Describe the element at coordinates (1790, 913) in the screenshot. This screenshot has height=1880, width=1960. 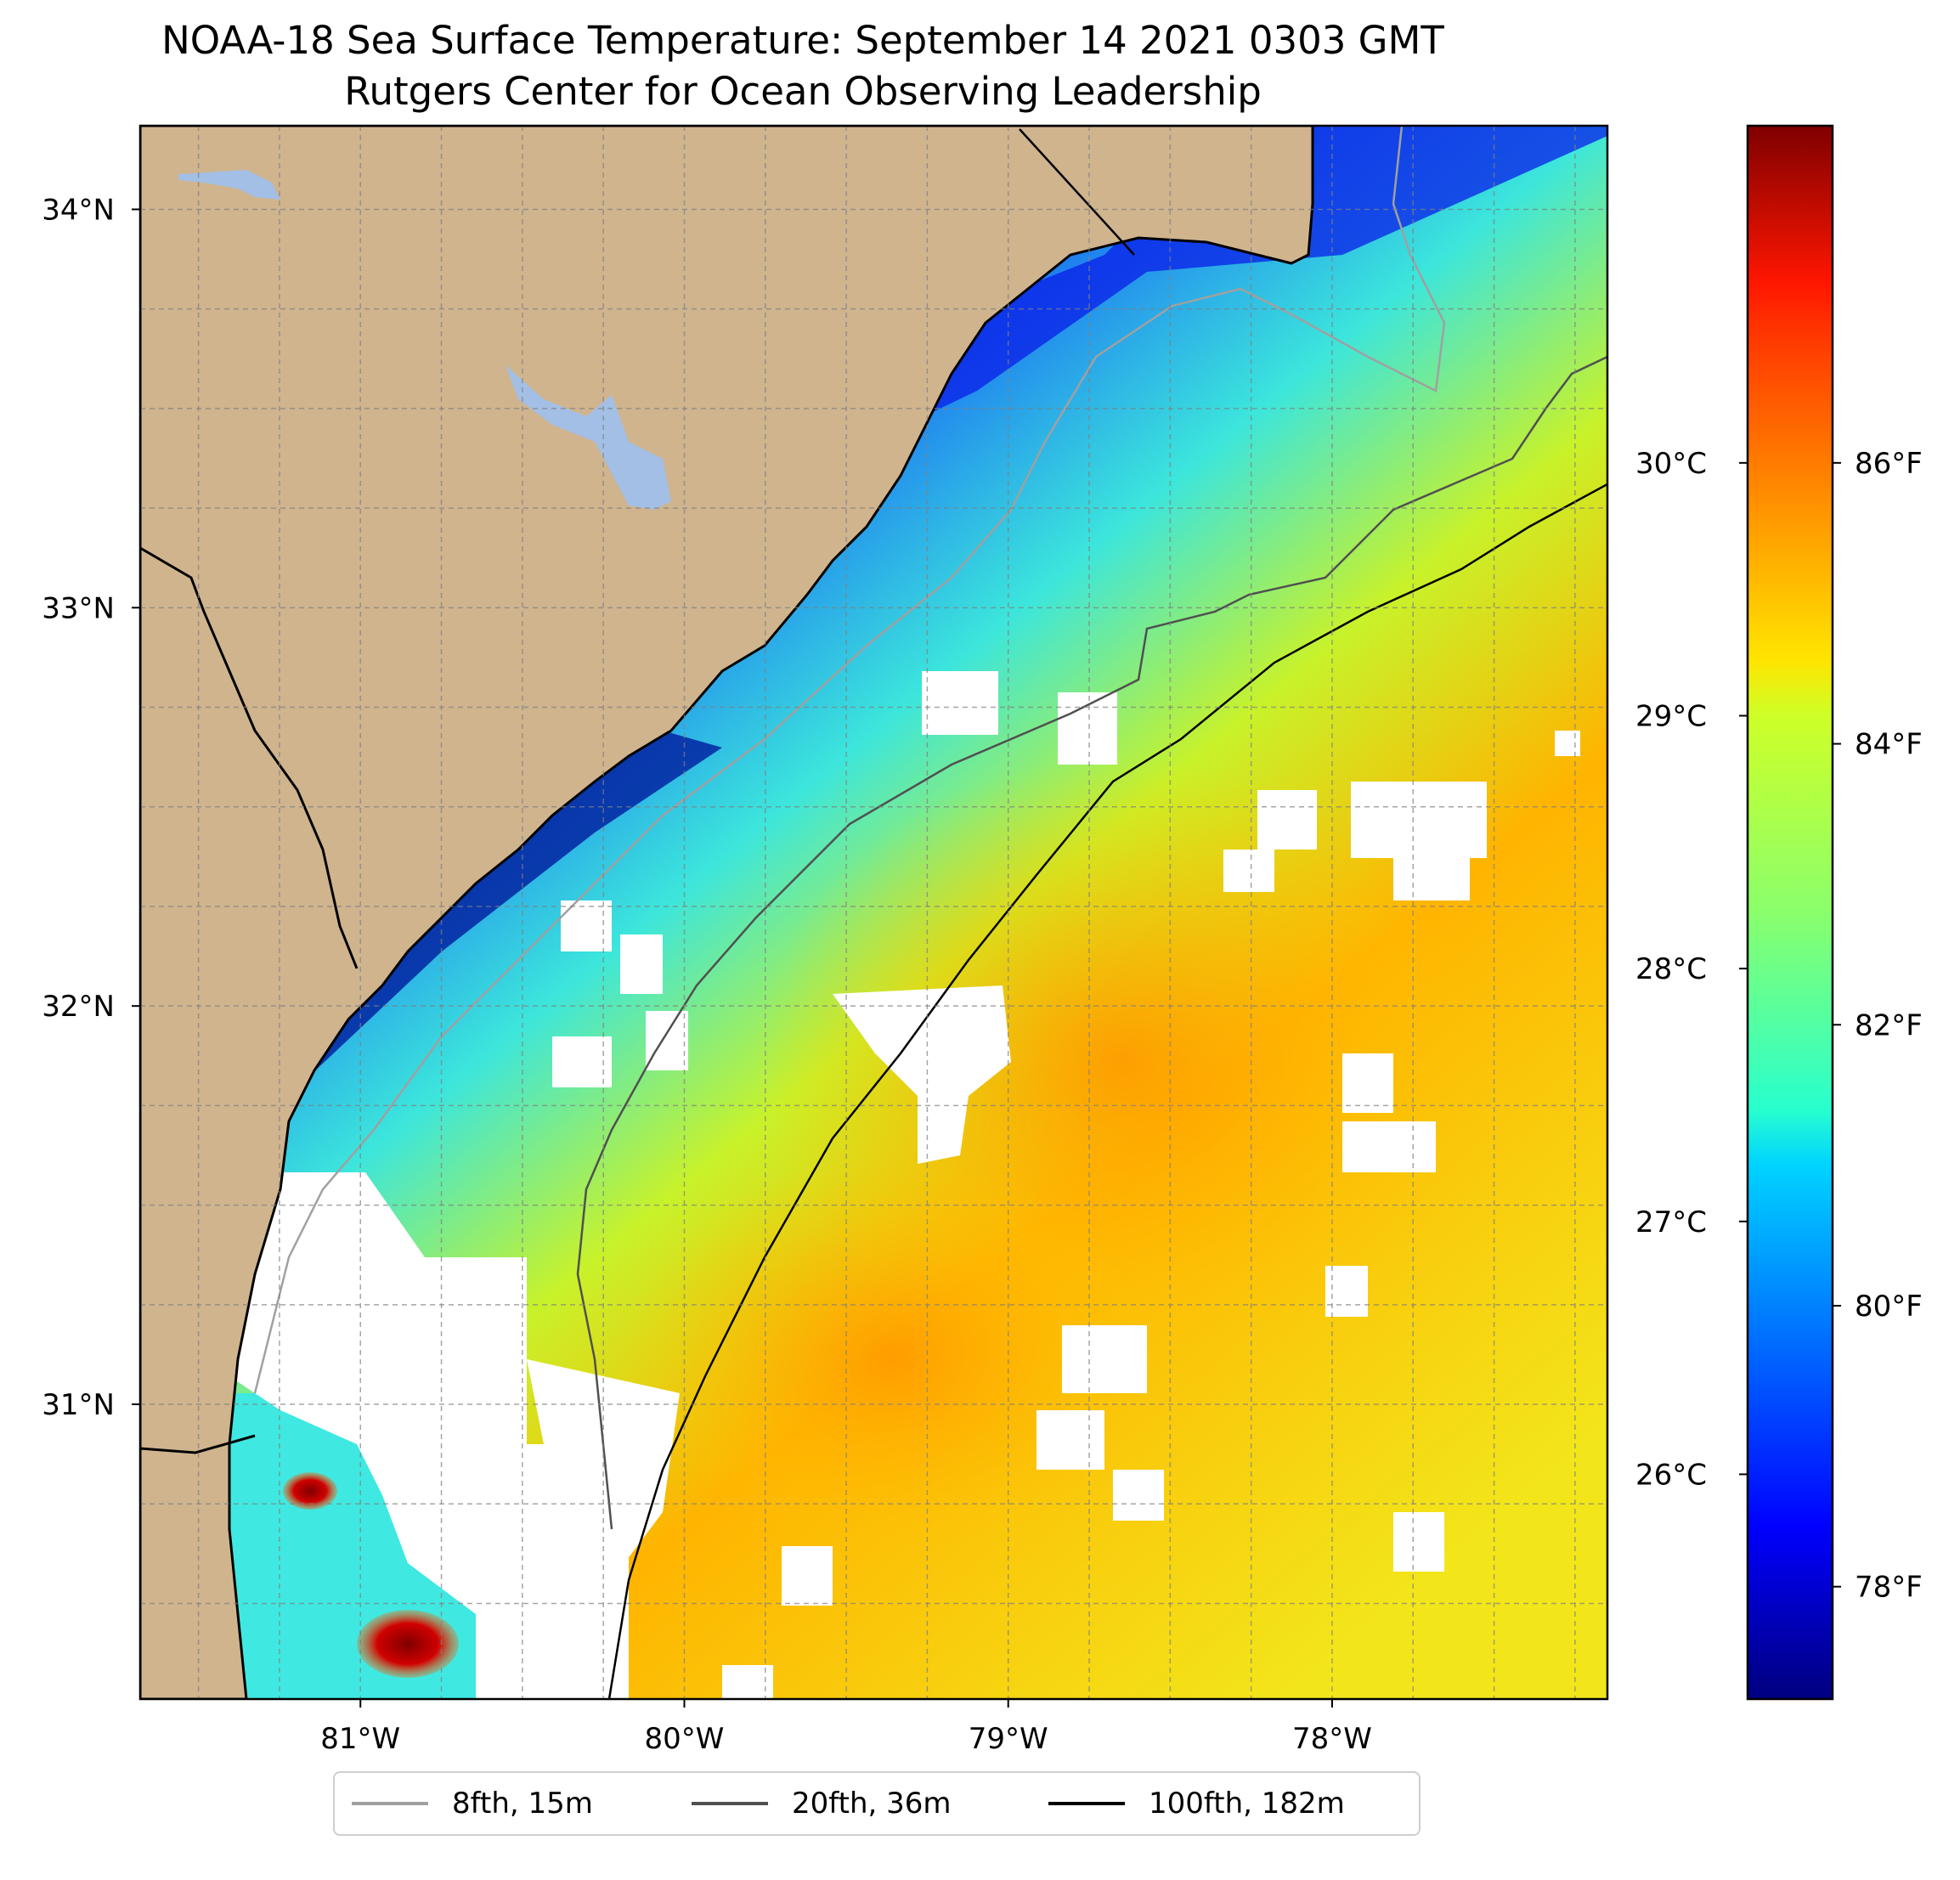
I see `colorbar-gradient` at that location.